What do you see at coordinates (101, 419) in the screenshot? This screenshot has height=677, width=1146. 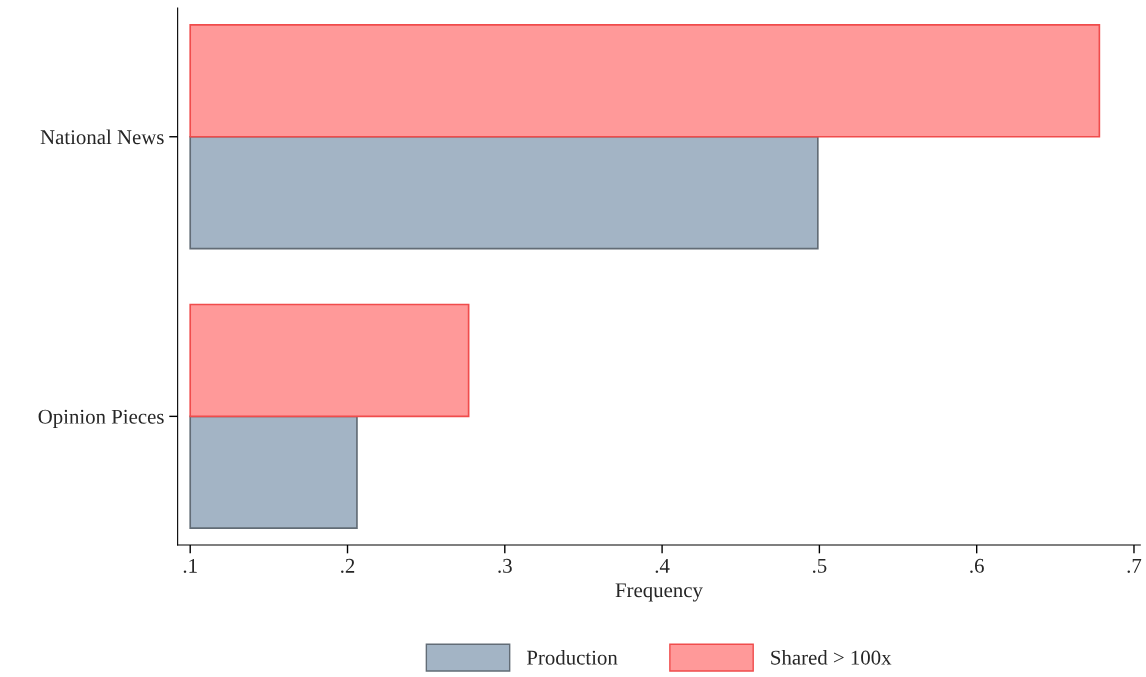 I see `y-tick-label: Opinion Pieces` at bounding box center [101, 419].